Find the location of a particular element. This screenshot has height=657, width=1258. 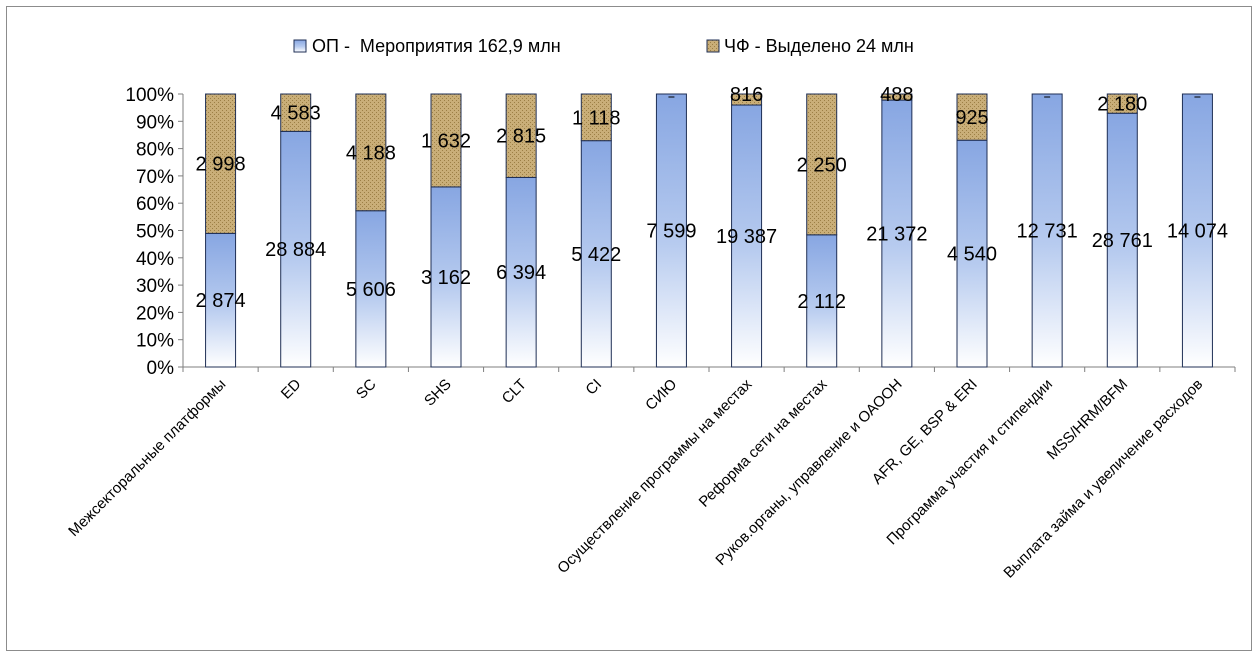

data-label-op: 28 884 is located at coordinates (295, 250).